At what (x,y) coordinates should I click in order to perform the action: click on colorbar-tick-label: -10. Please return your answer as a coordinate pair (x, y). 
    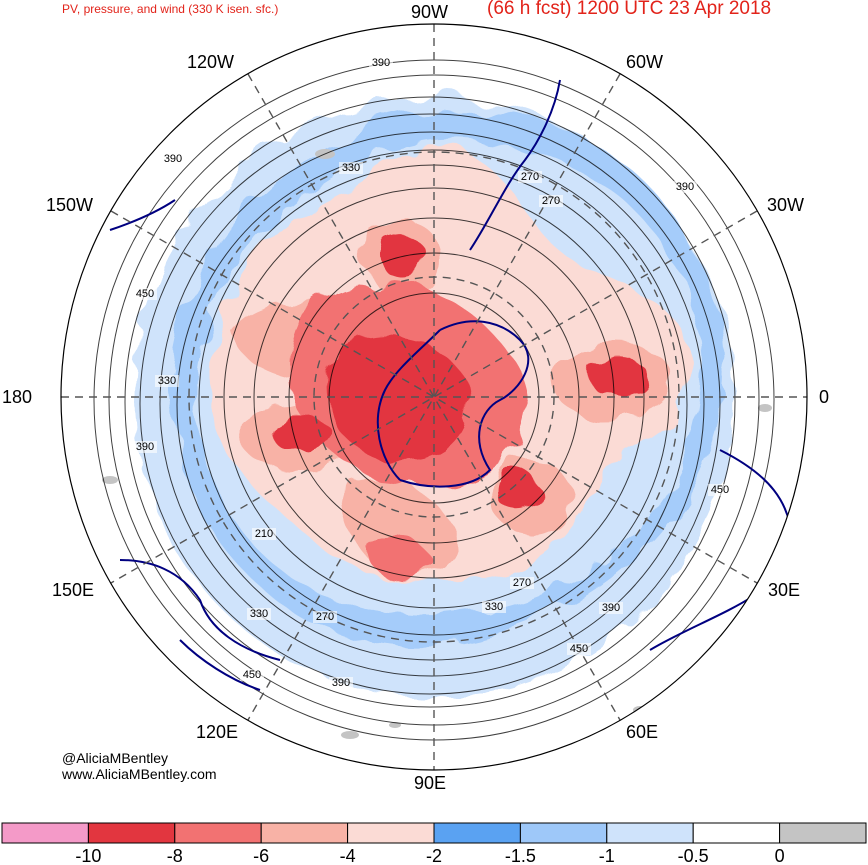
    Looking at the image, I should click on (88, 855).